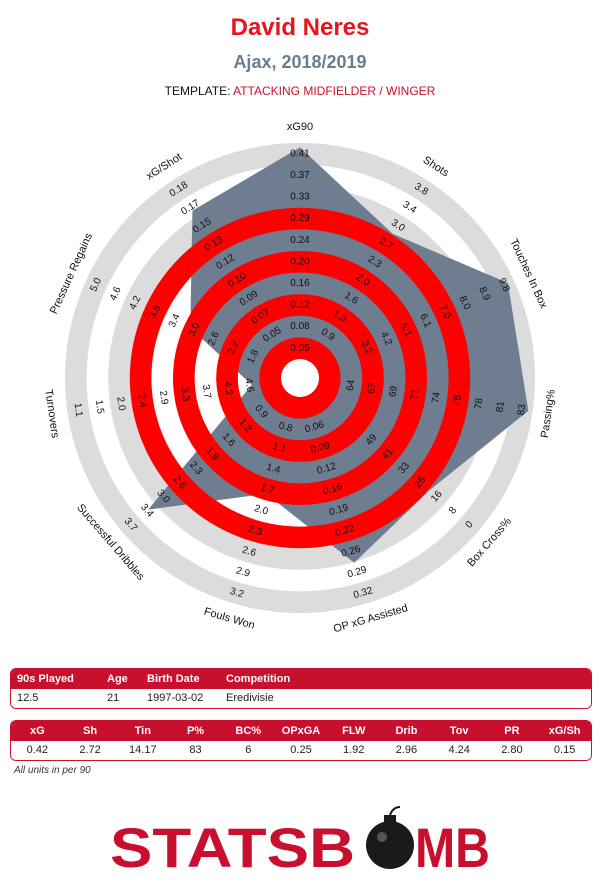 The height and width of the screenshot is (880, 600). I want to click on tick-label: 6.1, so click(425, 321).